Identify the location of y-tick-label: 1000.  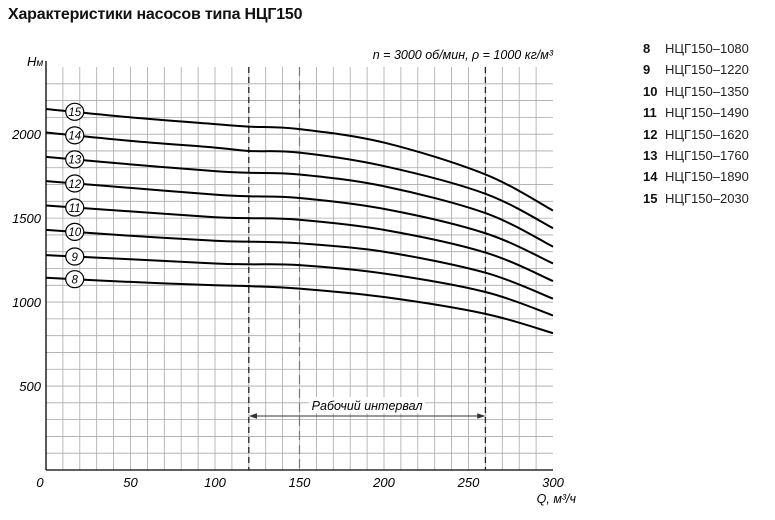
(27, 302).